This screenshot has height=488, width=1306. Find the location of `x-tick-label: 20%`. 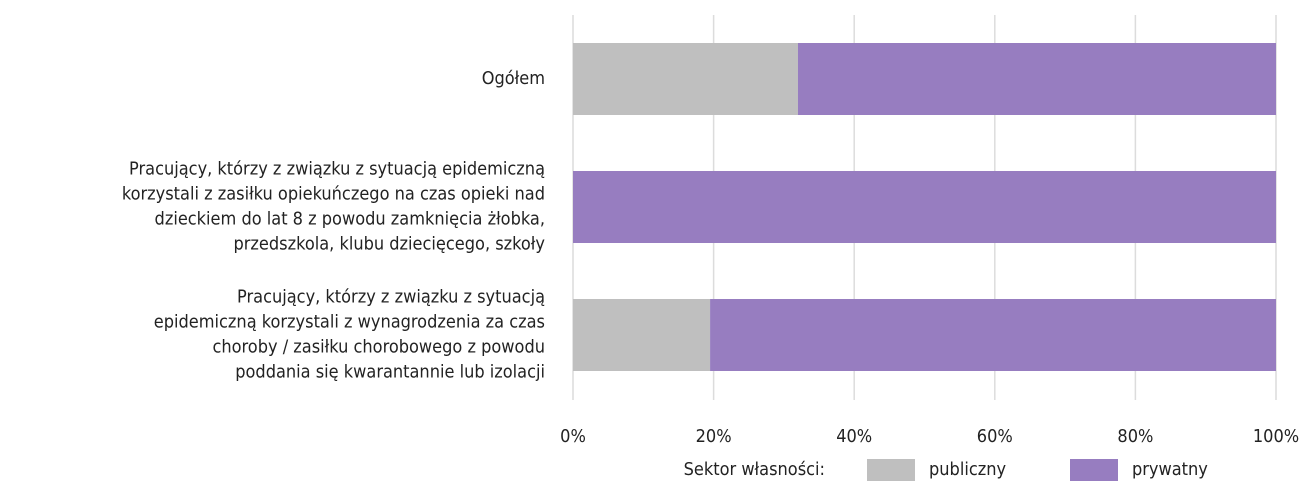

x-tick-label: 20% is located at coordinates (714, 436).